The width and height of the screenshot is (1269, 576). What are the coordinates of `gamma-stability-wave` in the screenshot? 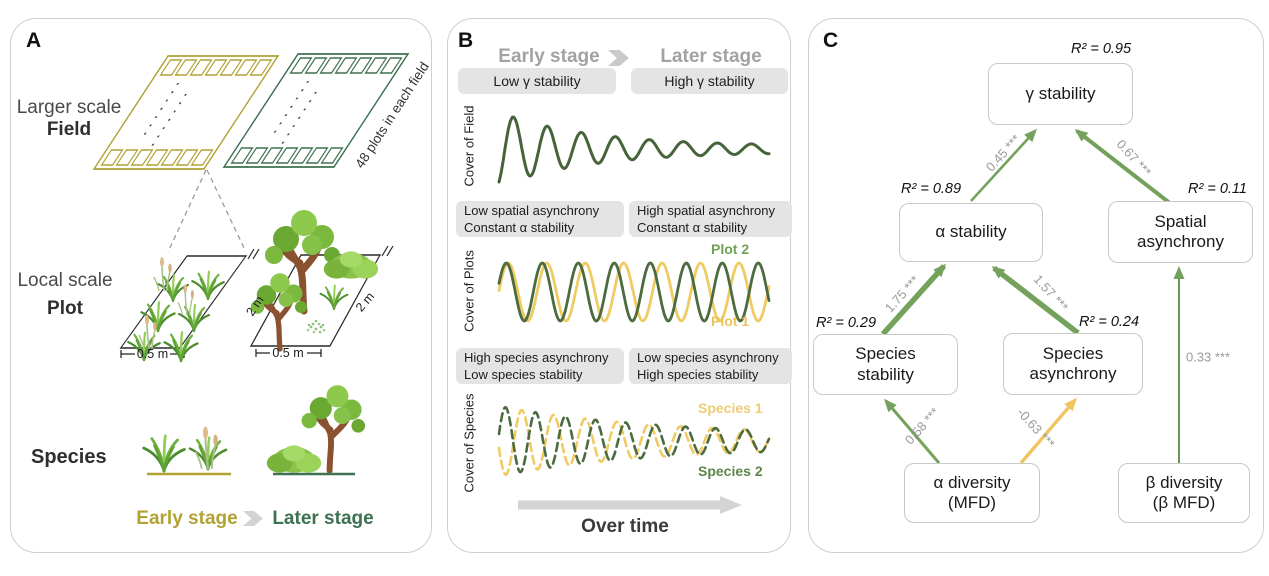 It's located at (634, 149).